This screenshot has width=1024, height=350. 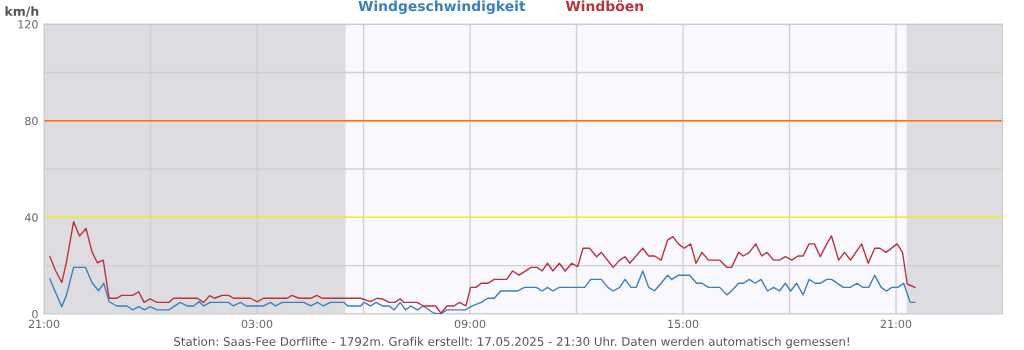 I want to click on y-tick-label: 0, so click(x=35, y=314).